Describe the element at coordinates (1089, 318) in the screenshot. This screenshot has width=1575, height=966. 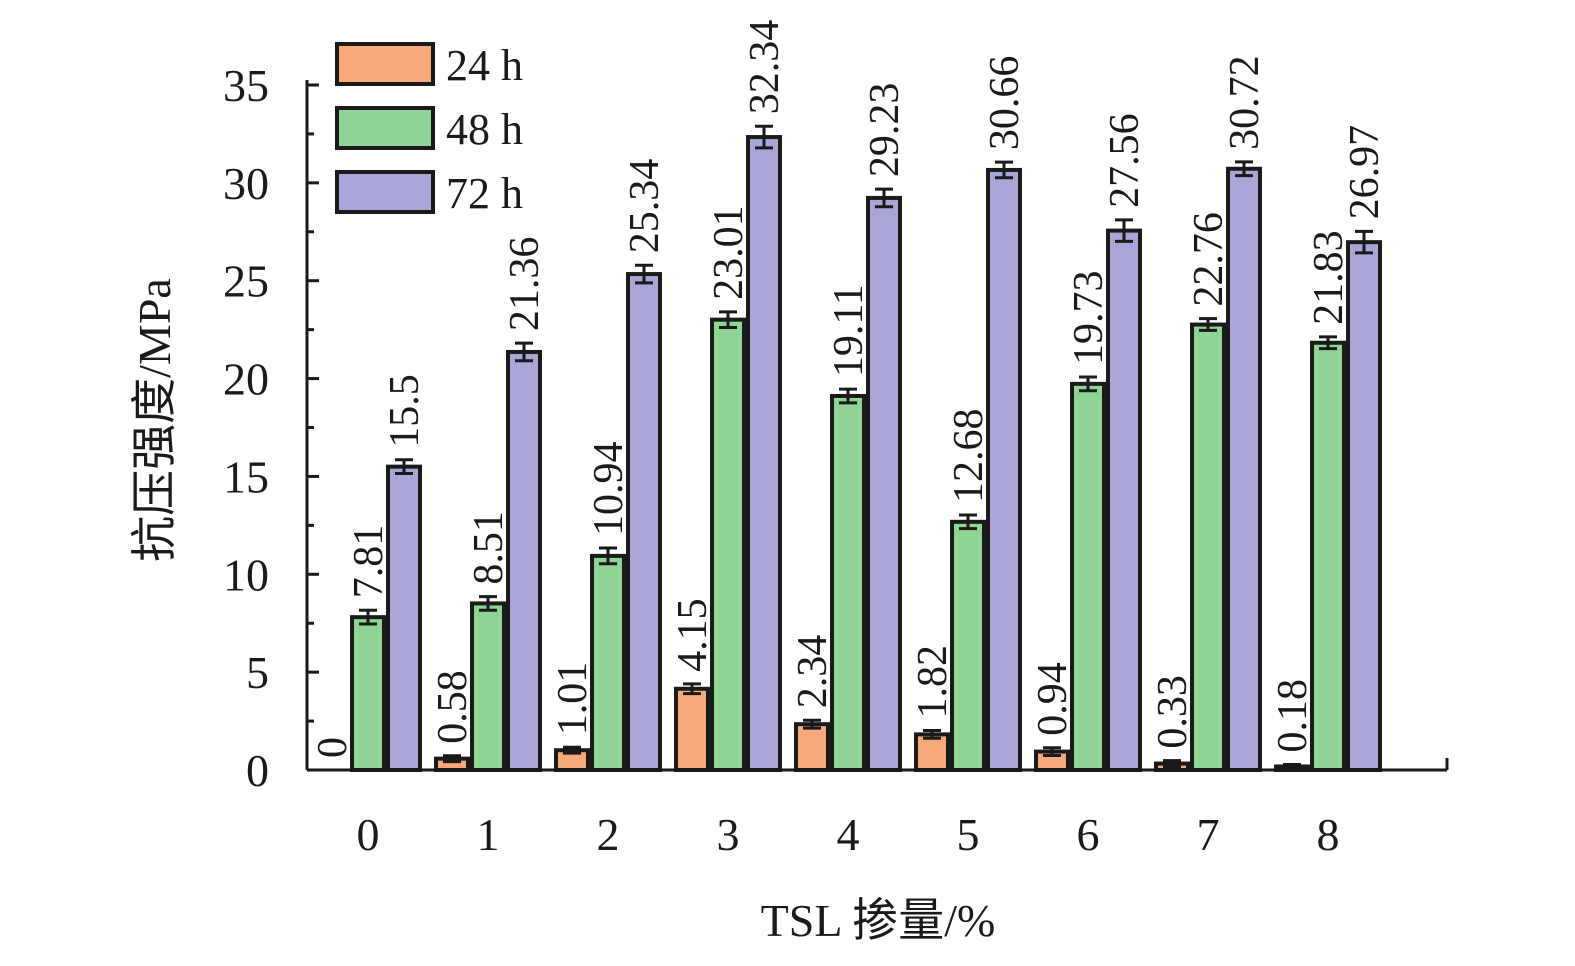
I see `data-label-48h-6: 19.73` at that location.